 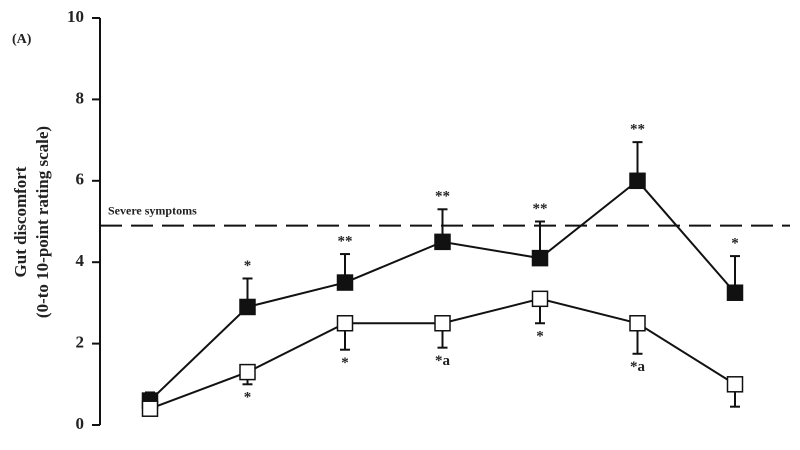 I want to click on y-tick-label: 8, so click(x=80, y=97).